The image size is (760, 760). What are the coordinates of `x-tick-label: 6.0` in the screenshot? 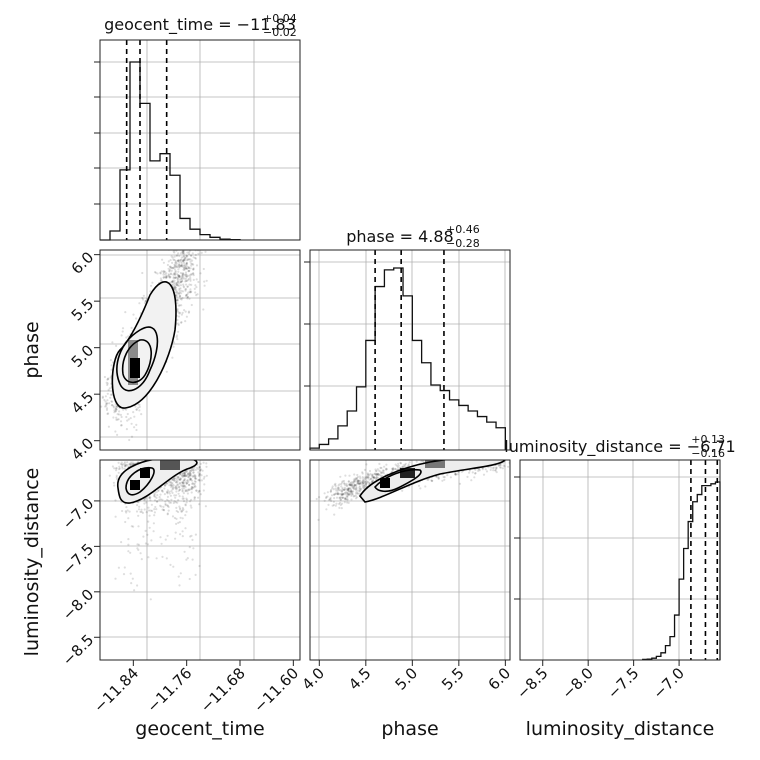 It's located at (500, 679).